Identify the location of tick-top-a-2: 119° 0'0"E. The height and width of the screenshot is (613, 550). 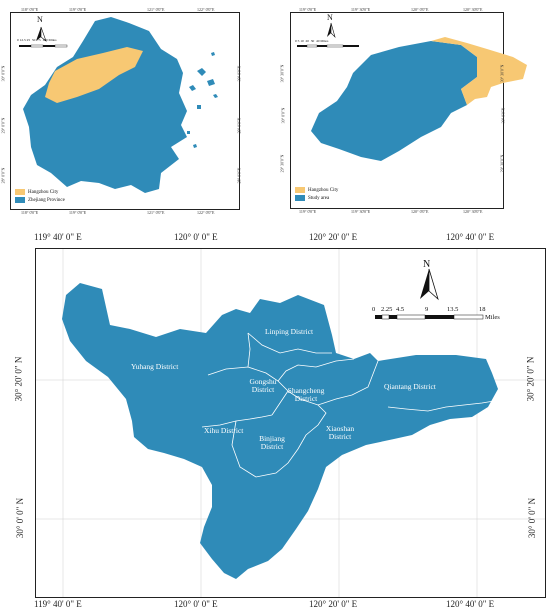
(78, 9).